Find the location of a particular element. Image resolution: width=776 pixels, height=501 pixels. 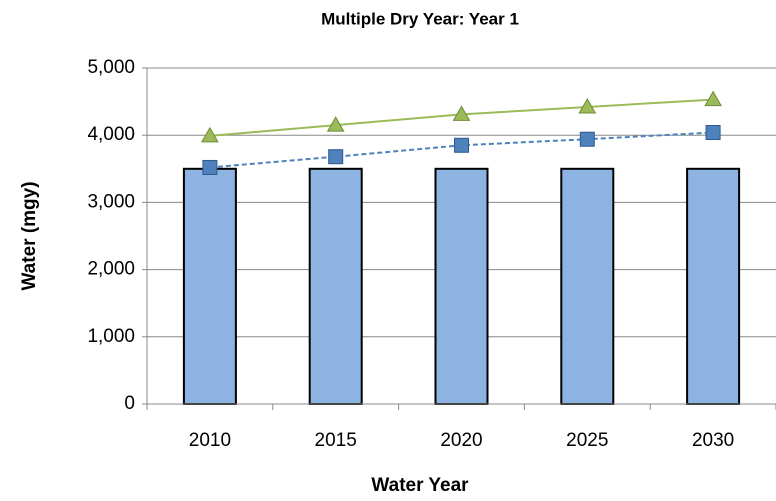

y-tick-label: 2,000 is located at coordinates (111, 269).